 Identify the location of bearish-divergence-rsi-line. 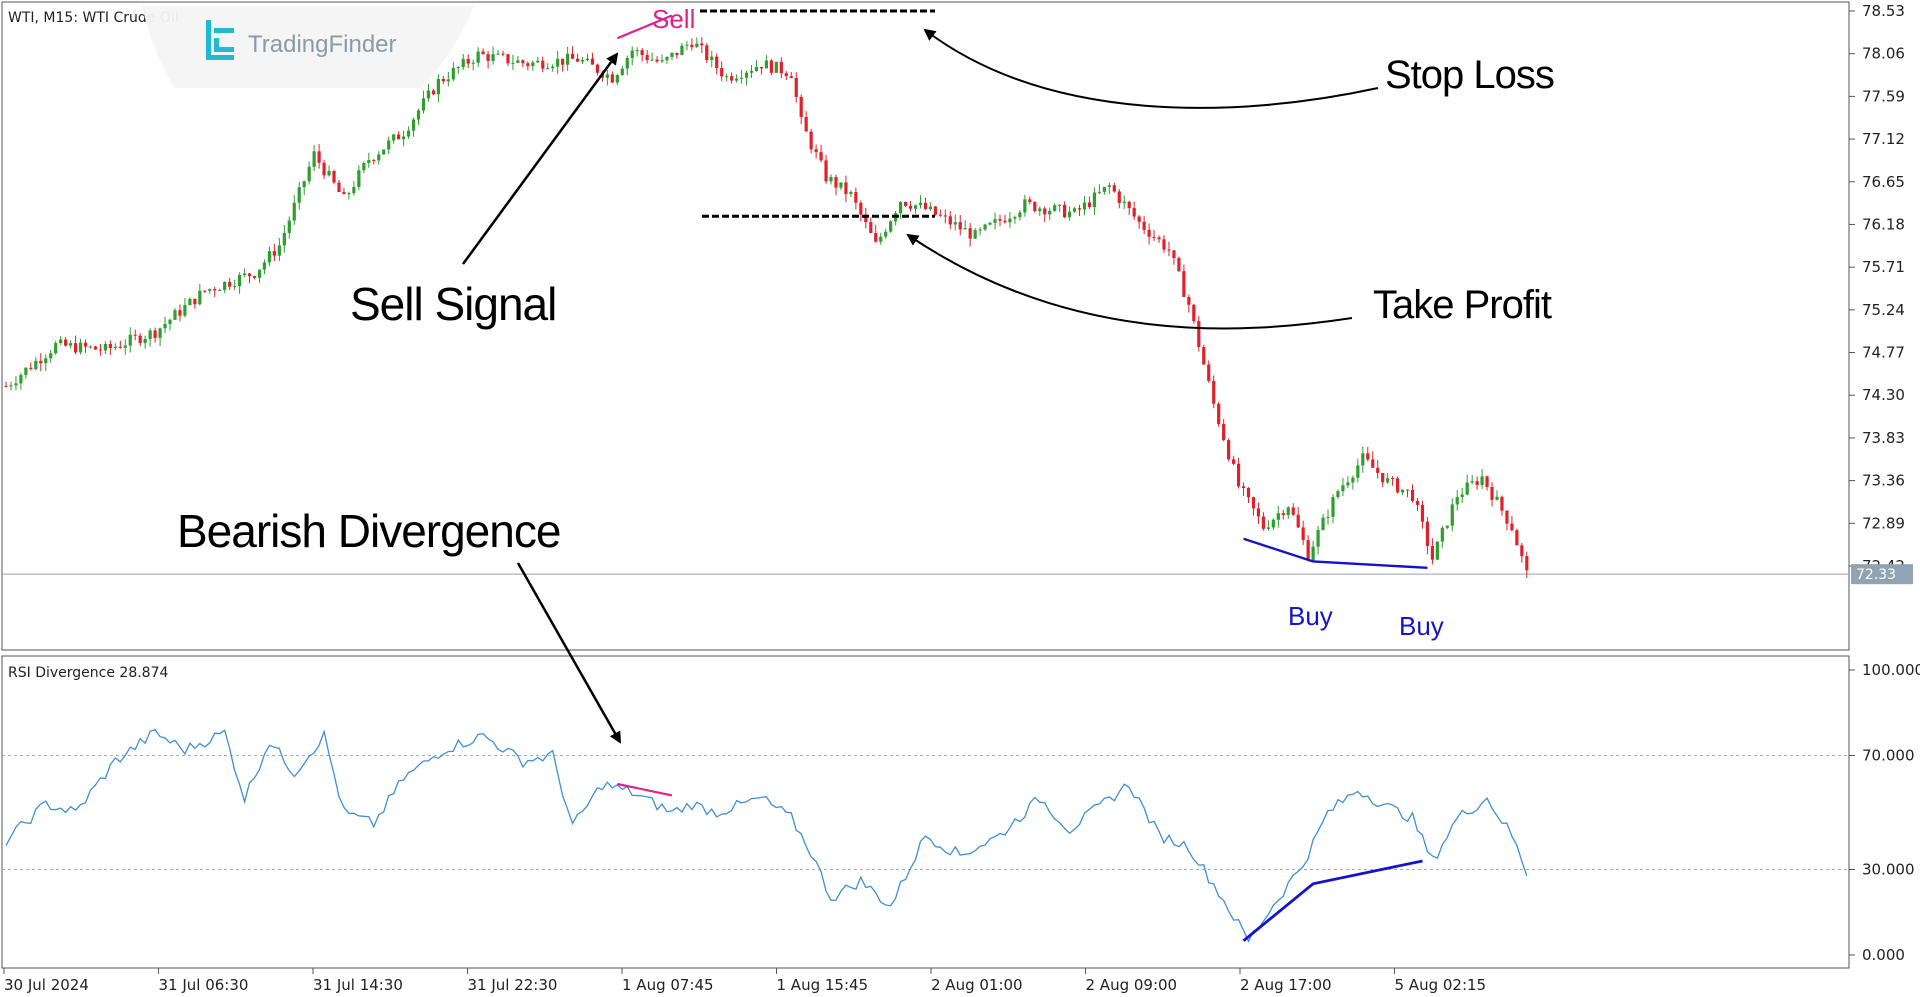
(645, 789).